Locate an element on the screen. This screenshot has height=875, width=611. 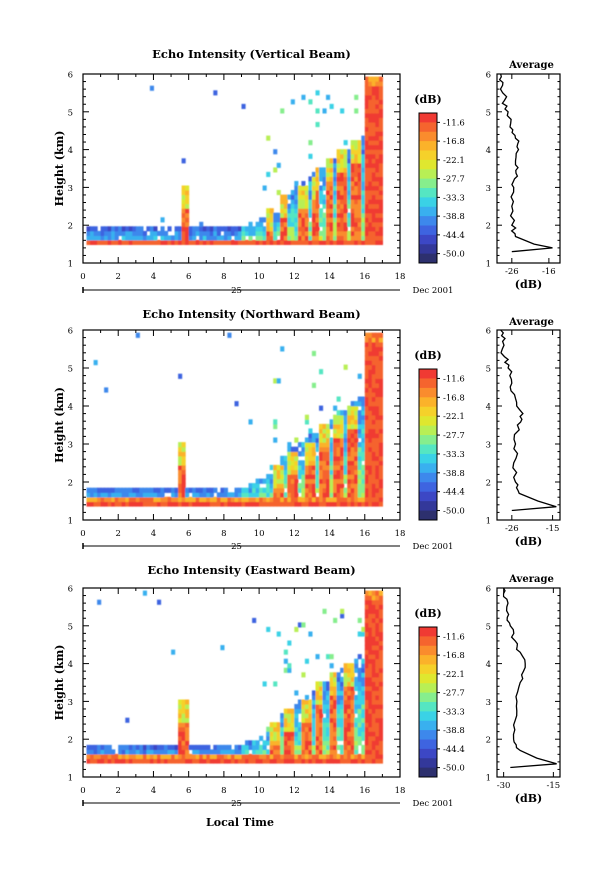
colorbar-swatch is located at coordinates (428, 707).